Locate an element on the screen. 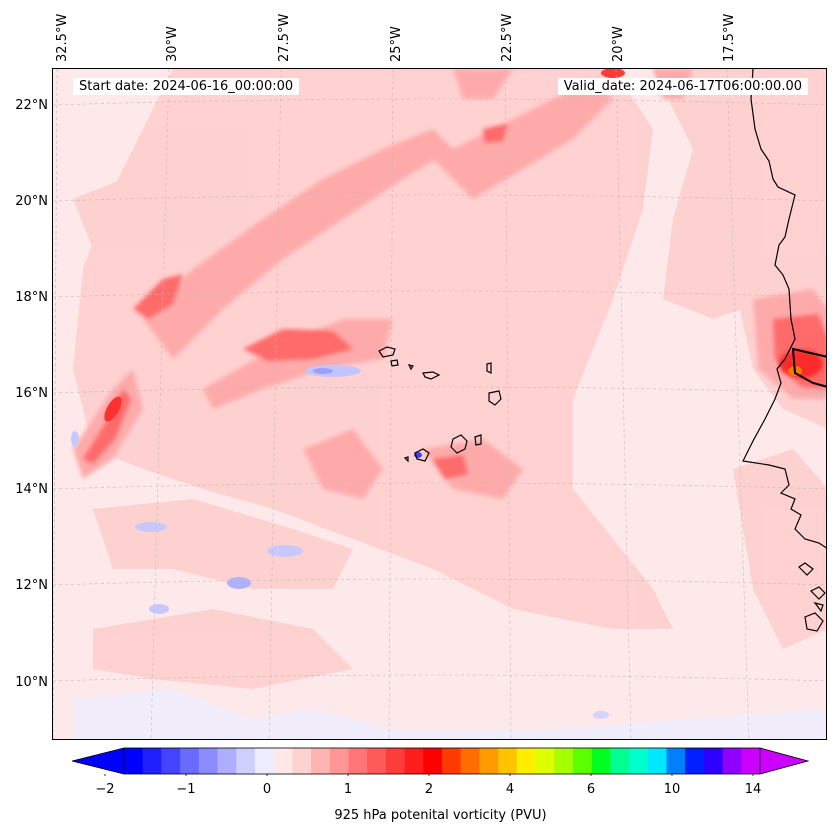  lon-label-22-5w: 22.5°W is located at coordinates (507, 37).